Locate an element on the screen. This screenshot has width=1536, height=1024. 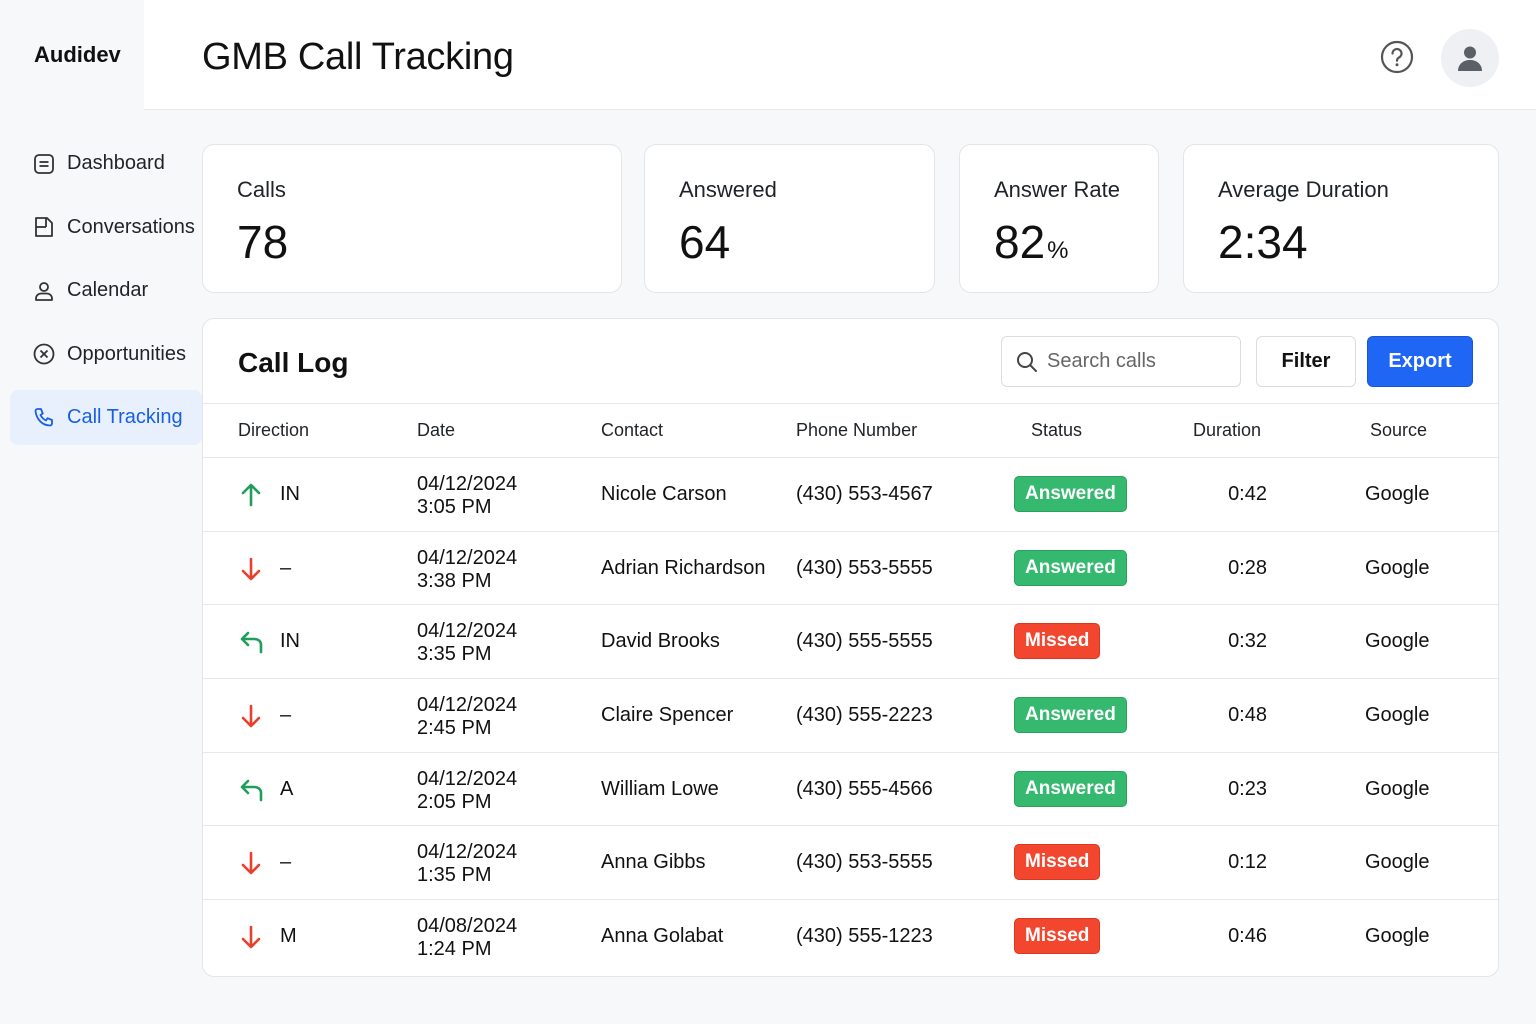
stat-card-average-duration: Average Duration 2:34 is located at coordinates (1341, 218).